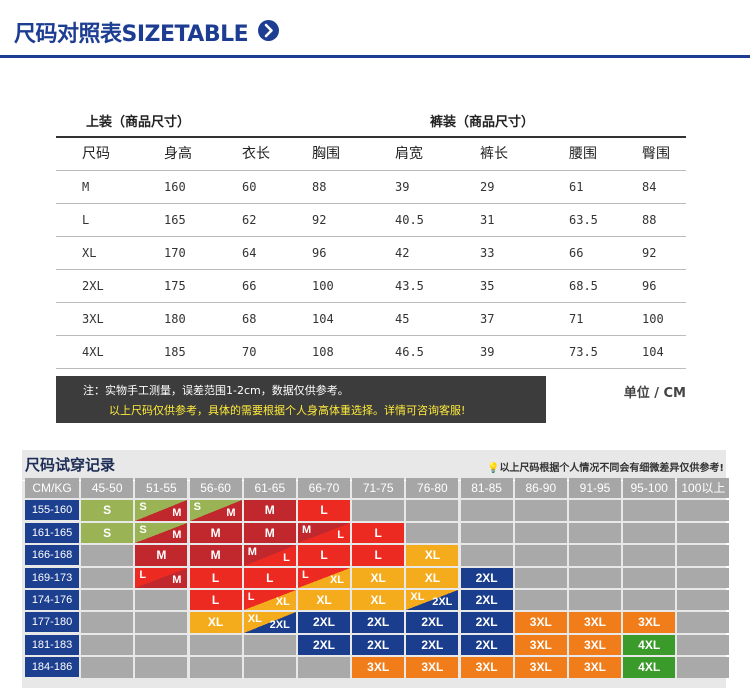  Describe the element at coordinates (482, 122) in the screenshot. I see `caption-bottom: 裤装（商品尺寸）` at that location.